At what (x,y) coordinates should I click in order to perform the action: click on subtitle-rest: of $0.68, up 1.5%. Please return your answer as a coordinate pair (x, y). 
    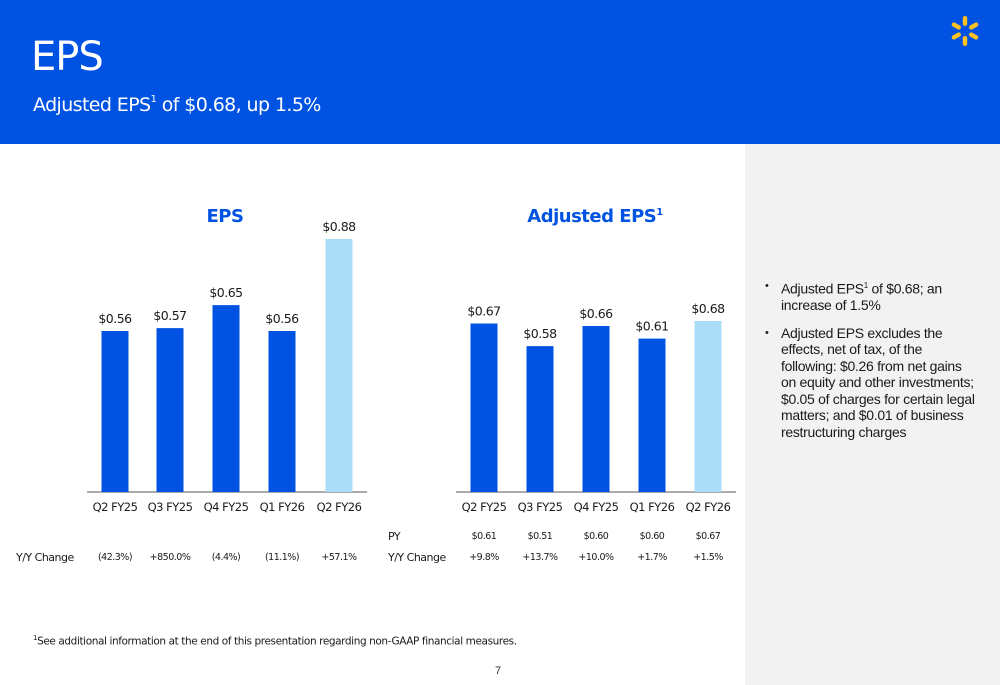
    Looking at the image, I should click on (239, 105).